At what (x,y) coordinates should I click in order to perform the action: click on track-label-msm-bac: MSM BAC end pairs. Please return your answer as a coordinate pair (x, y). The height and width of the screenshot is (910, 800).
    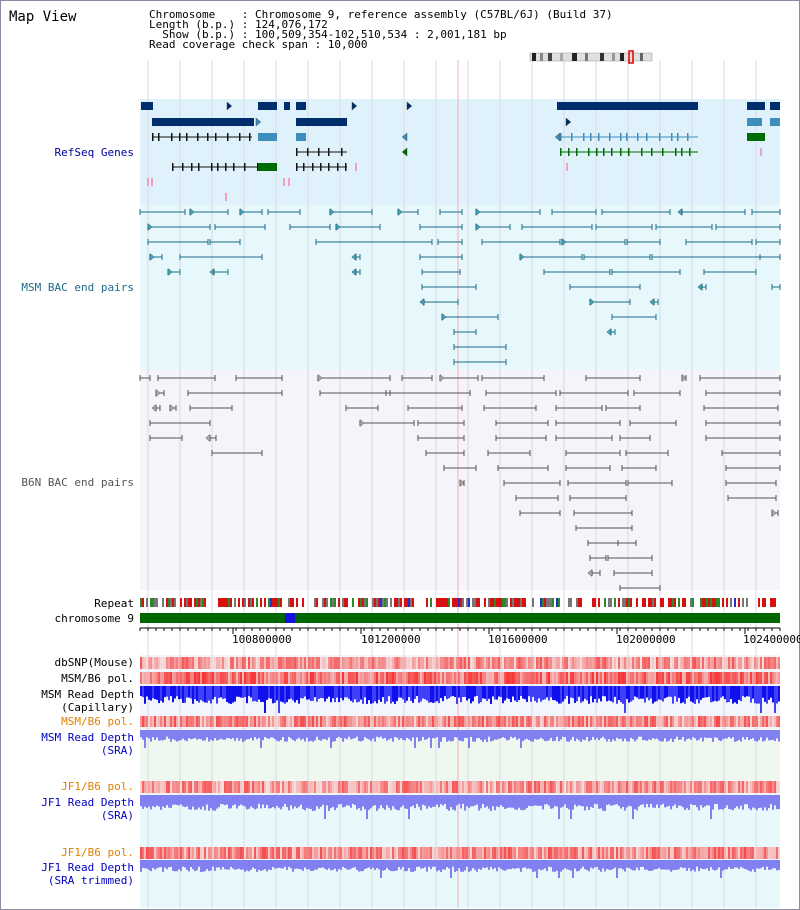
    Looking at the image, I should click on (77, 287).